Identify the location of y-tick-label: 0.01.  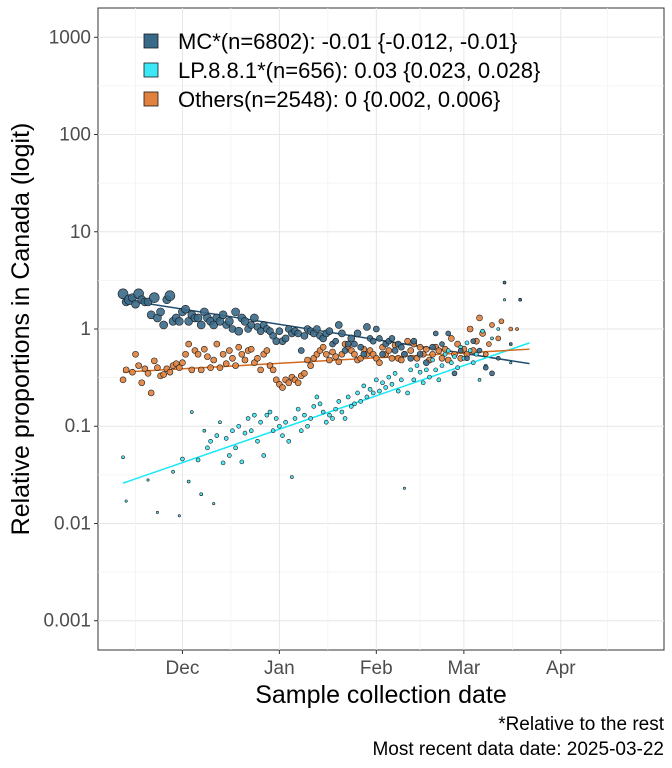
(72, 523).